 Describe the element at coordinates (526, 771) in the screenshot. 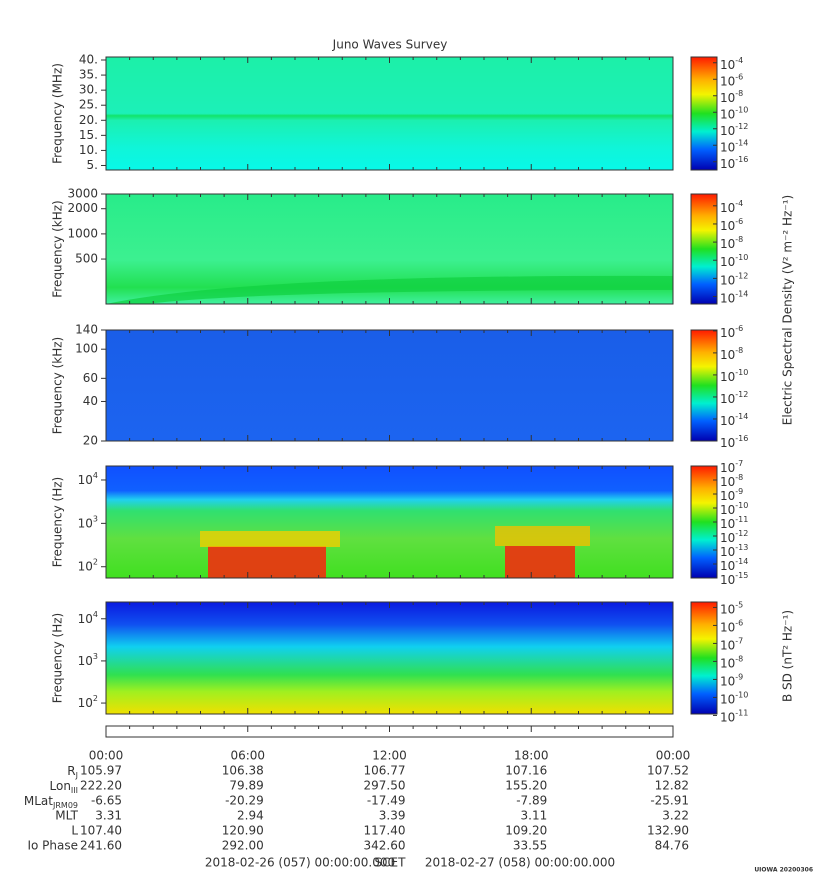

I see `ephemeris-value: 107.16` at that location.